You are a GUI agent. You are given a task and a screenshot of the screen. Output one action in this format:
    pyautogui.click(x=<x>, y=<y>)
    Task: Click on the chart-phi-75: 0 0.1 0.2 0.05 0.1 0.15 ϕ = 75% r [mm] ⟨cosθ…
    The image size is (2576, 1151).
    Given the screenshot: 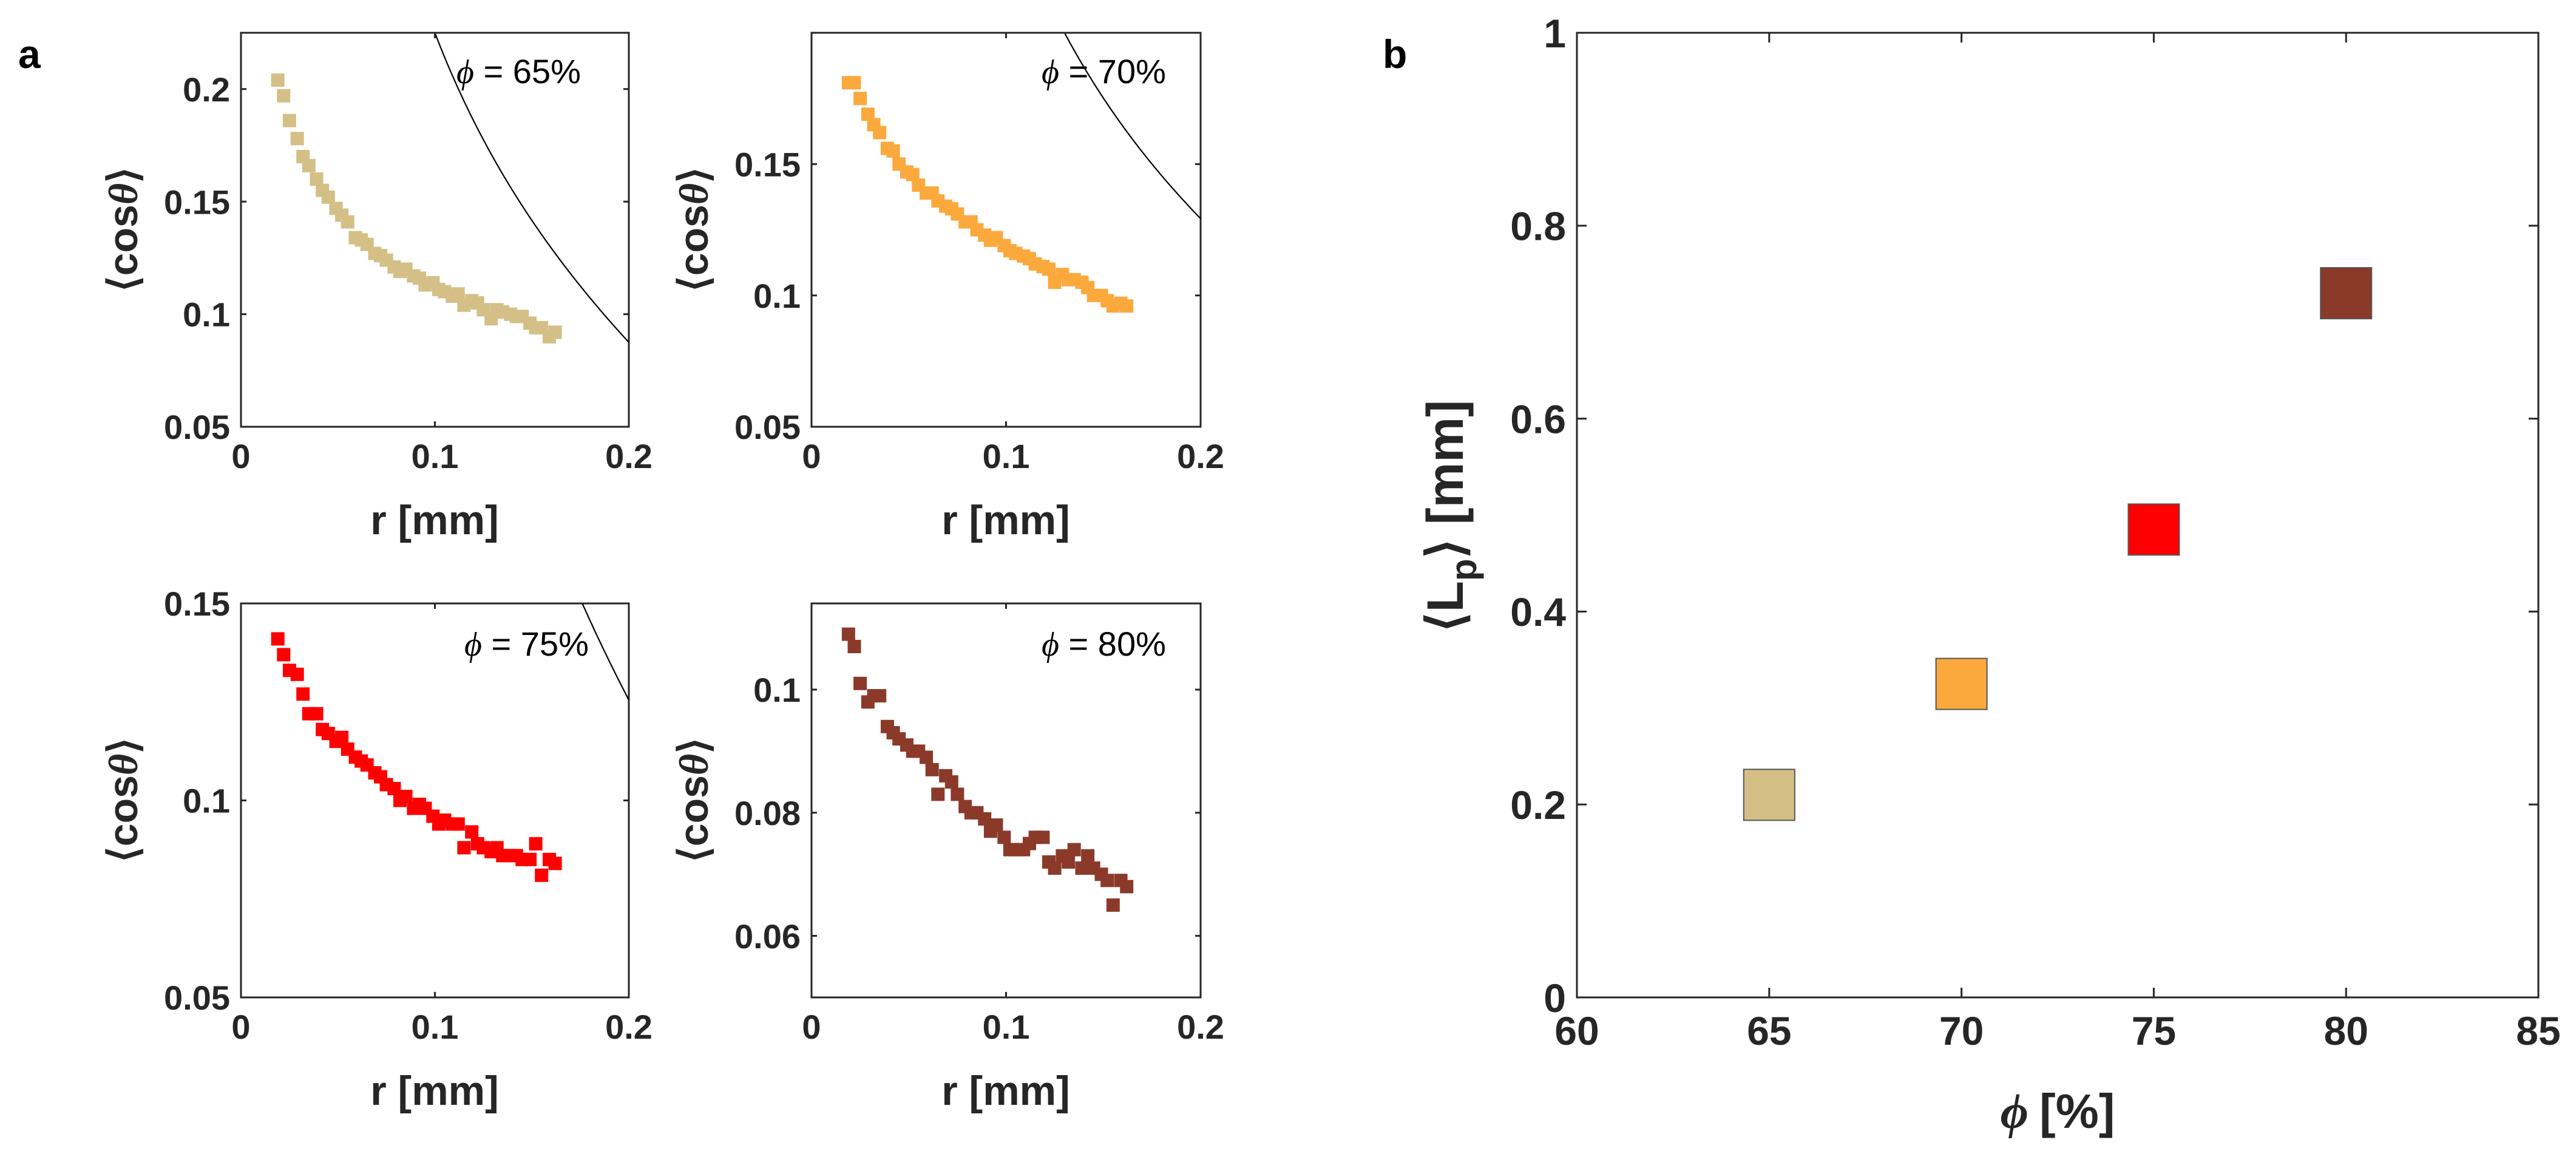 What is the action you would take?
    pyautogui.click(x=376, y=850)
    